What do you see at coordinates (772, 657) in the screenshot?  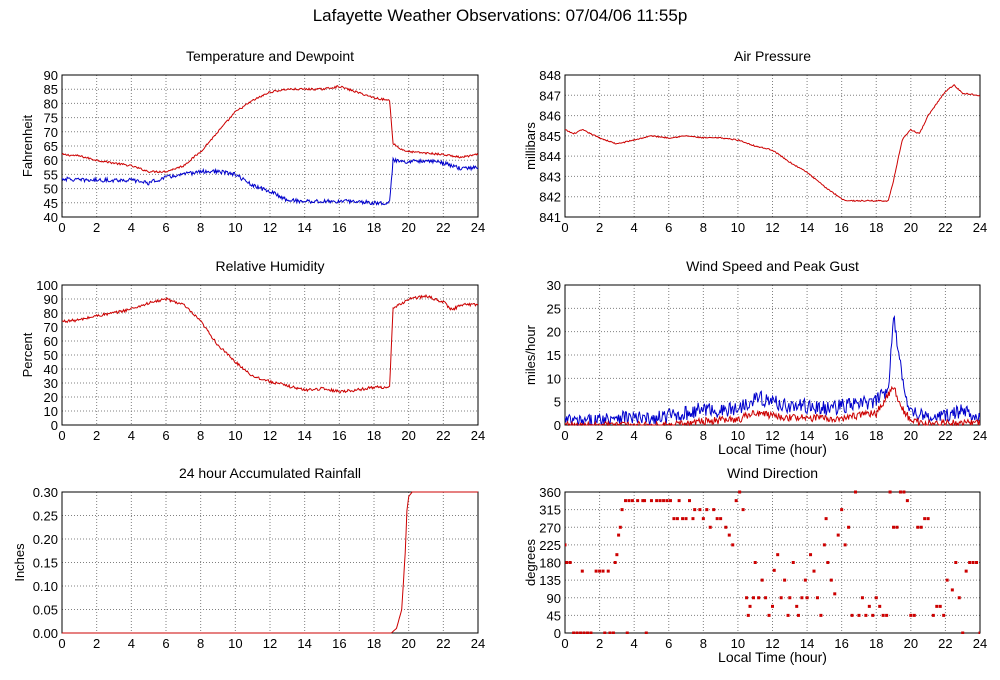 I see `x-axis-label: Local Time (hour)` at bounding box center [772, 657].